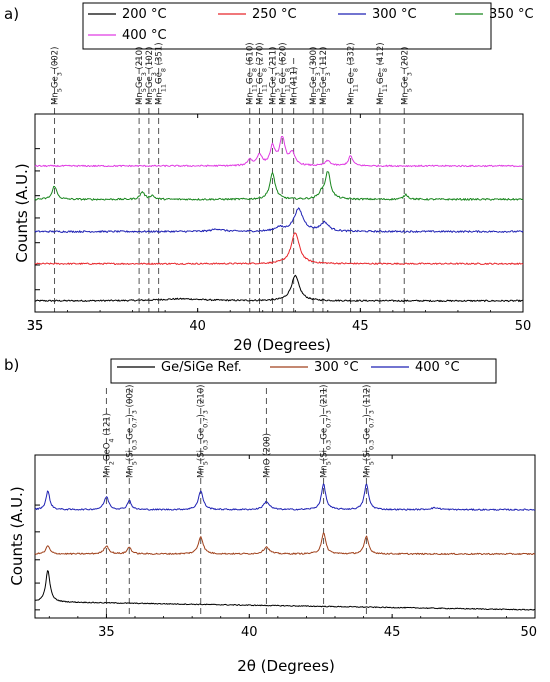  I want to click on panel-b-x-axis-label: 2θ (Degrees), so click(286, 666).